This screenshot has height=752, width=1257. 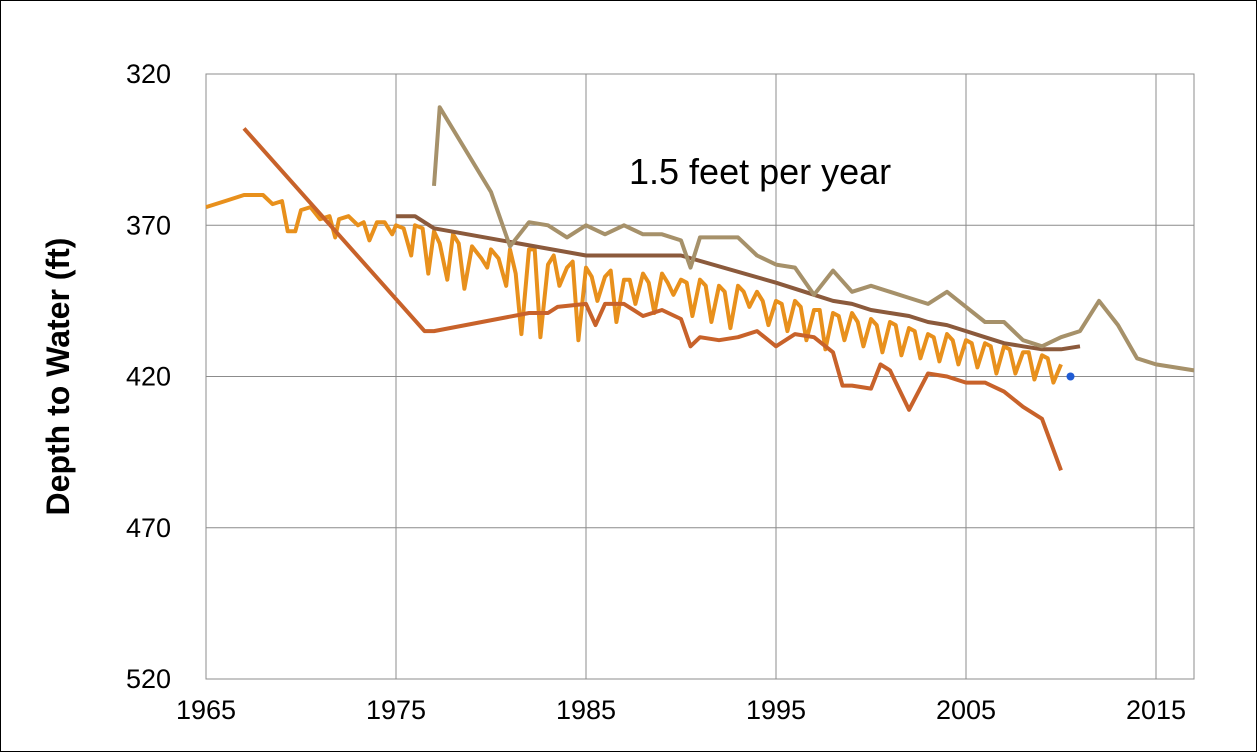 I want to click on y-tick-label: 320, so click(x=148, y=74).